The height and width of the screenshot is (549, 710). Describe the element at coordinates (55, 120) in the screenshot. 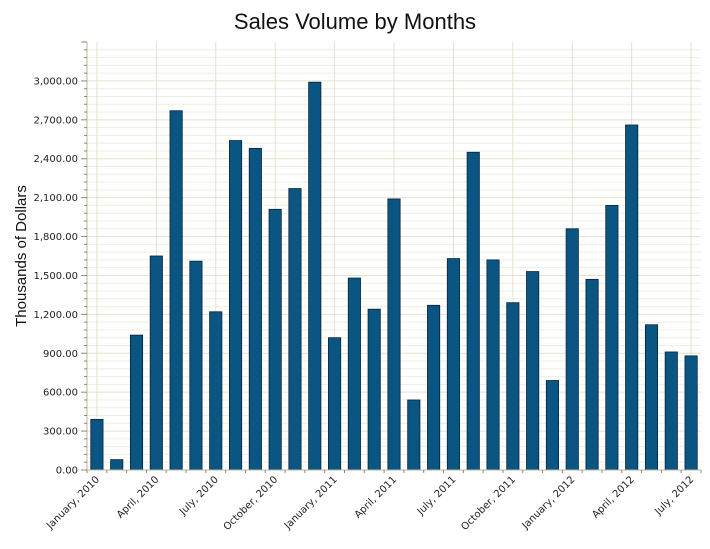

I see `y-tick-label: 2,700.00` at that location.